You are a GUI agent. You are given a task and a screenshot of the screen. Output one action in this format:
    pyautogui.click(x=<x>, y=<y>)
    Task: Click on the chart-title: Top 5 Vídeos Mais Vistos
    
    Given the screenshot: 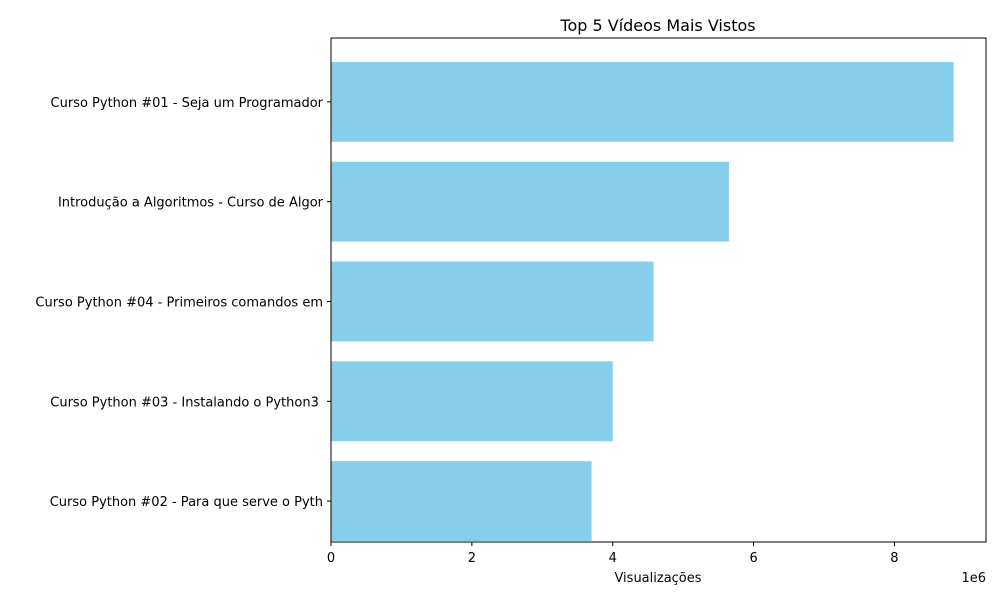 What is the action you would take?
    pyautogui.click(x=657, y=25)
    